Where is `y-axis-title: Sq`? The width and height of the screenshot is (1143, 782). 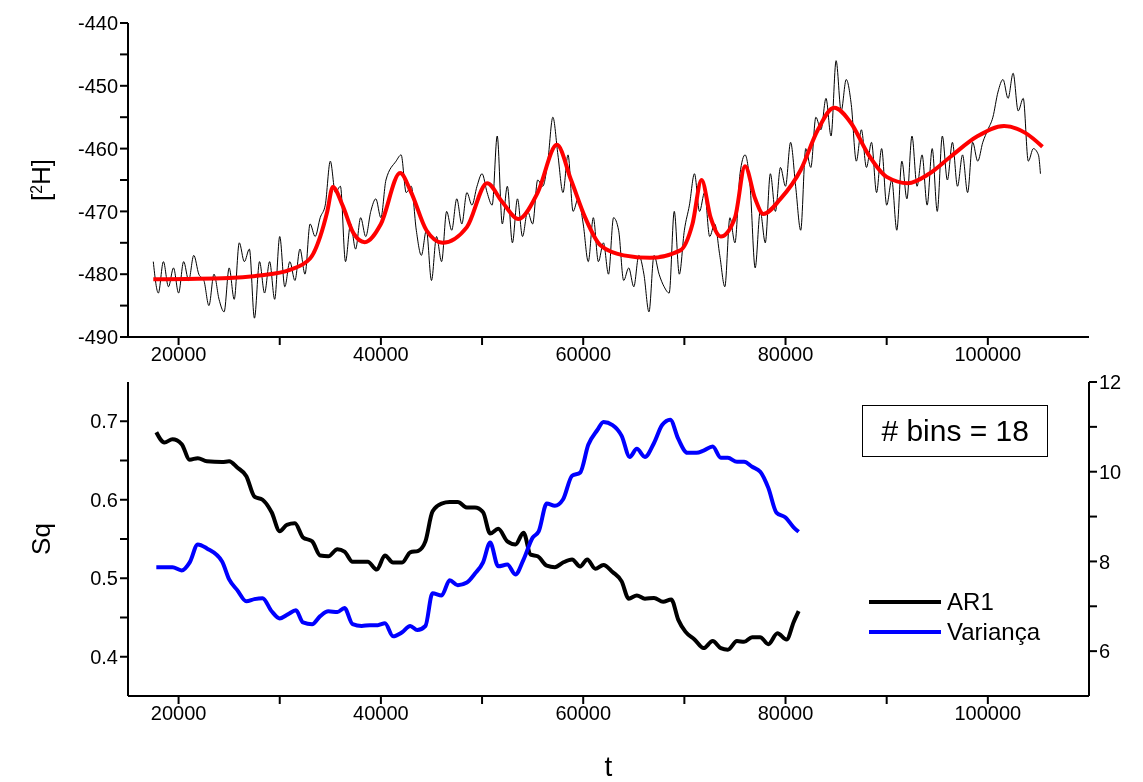 y-axis-title: Sq is located at coordinates (41, 539).